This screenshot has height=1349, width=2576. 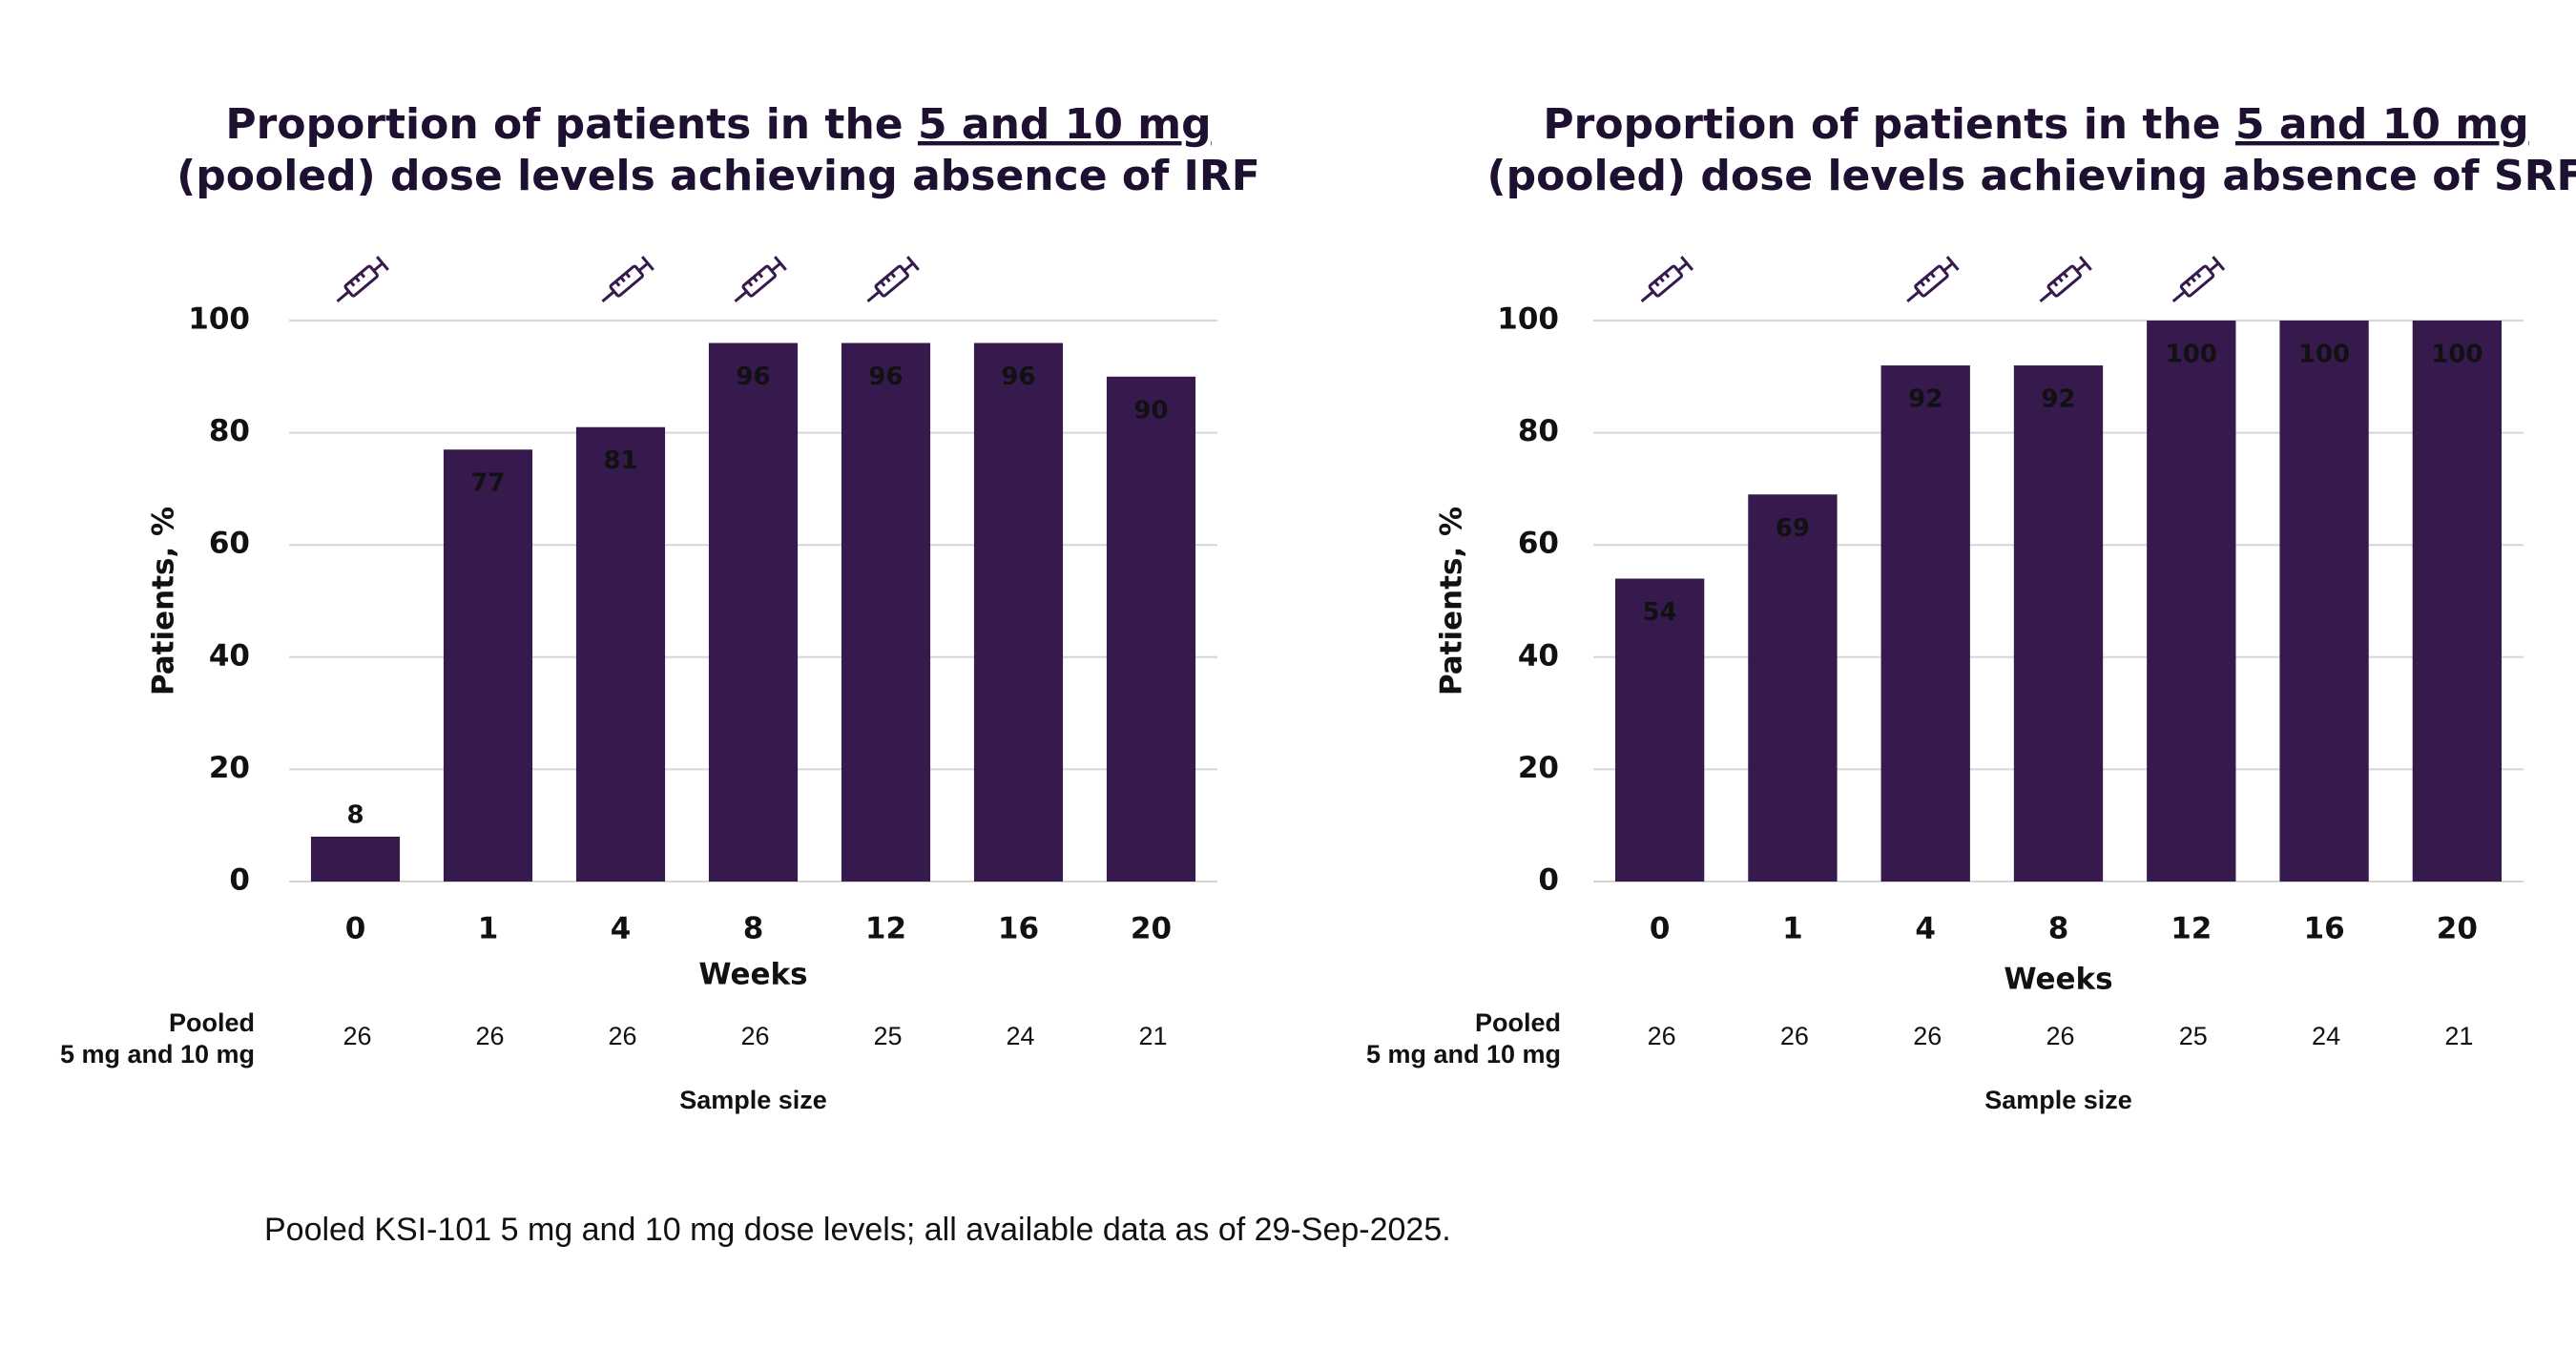 What do you see at coordinates (620, 460) in the screenshot?
I see `data-label: 81` at bounding box center [620, 460].